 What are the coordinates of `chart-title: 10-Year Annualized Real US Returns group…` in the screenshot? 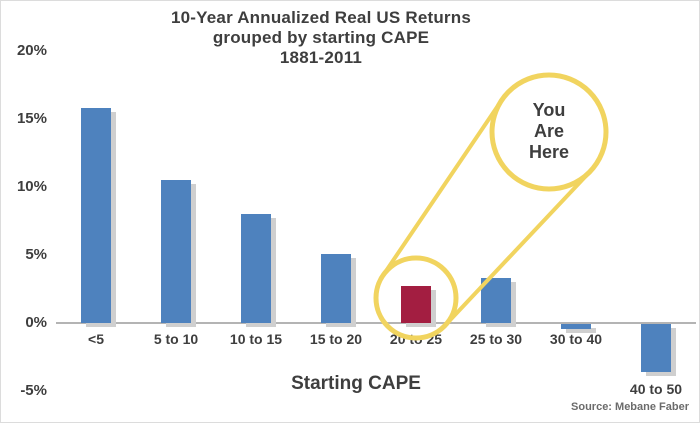 It's located at (321, 38).